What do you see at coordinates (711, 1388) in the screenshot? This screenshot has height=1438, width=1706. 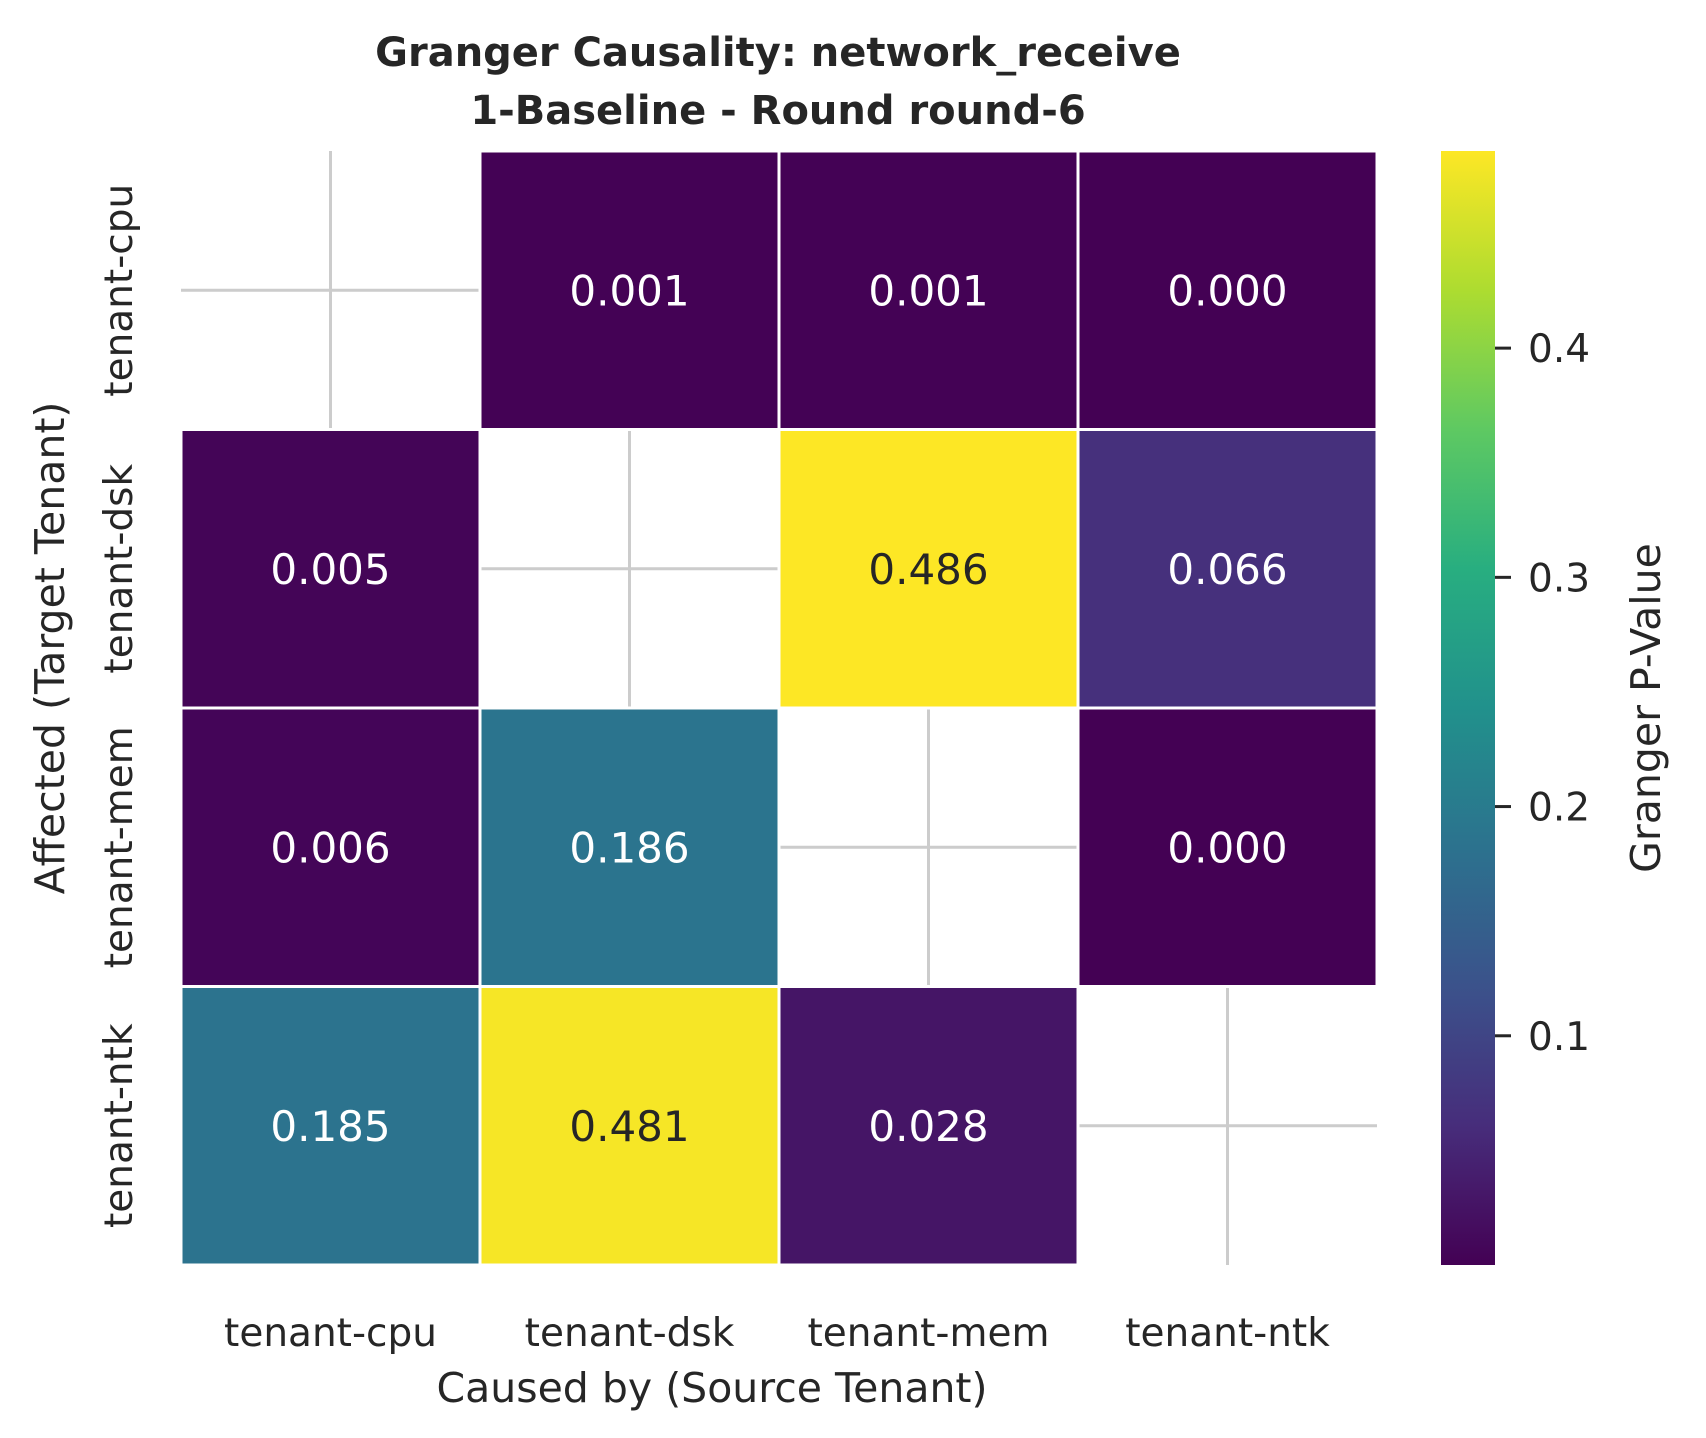 I see `x-axis-label: Caused by (Source Tenant)` at bounding box center [711, 1388].